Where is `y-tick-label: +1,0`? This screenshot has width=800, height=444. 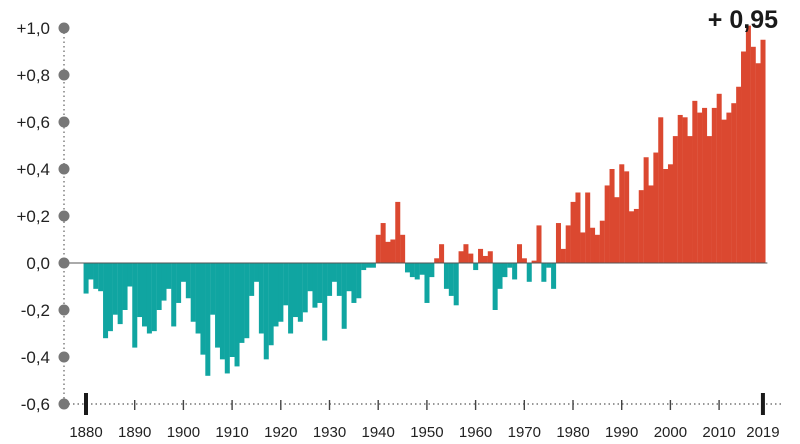 y-tick-label: +1,0 is located at coordinates (33, 28).